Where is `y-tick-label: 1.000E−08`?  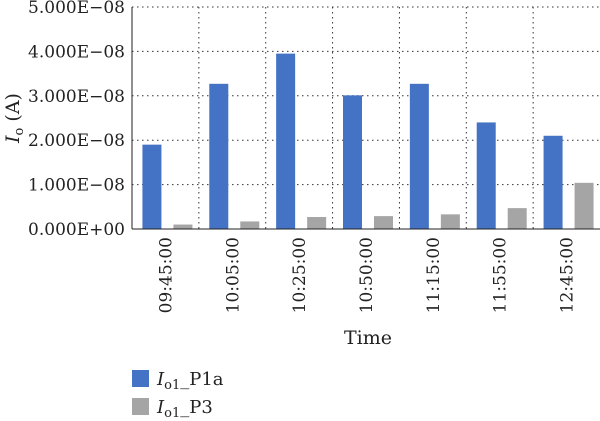
y-tick-label: 1.000E−08 is located at coordinates (76, 186).